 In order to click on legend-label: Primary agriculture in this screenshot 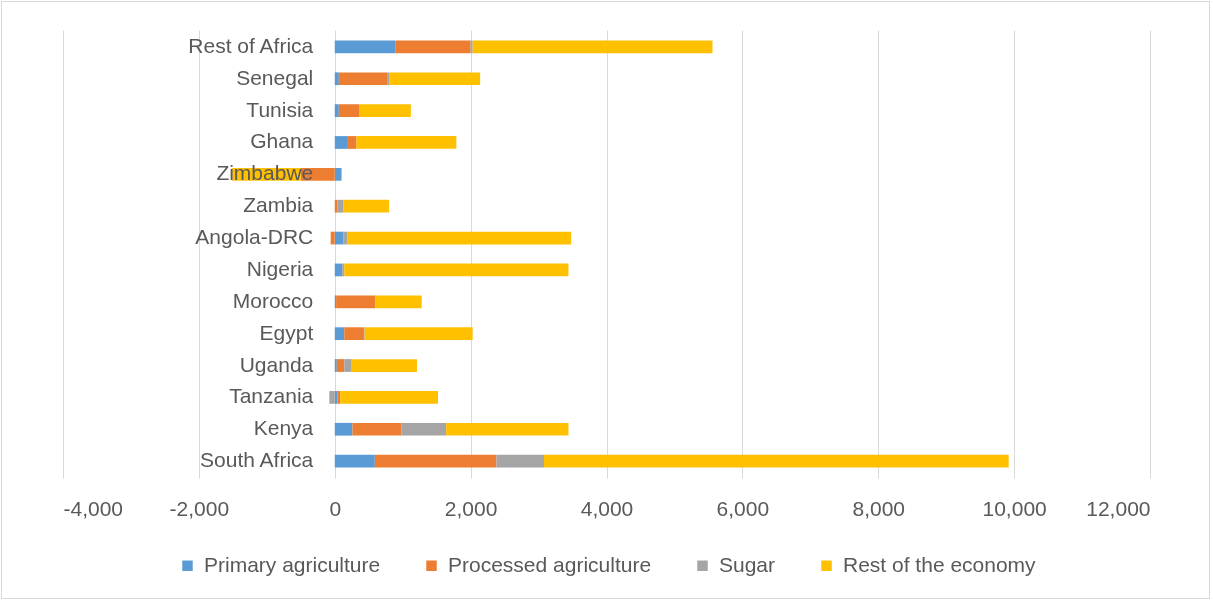, I will do `click(292, 564)`.